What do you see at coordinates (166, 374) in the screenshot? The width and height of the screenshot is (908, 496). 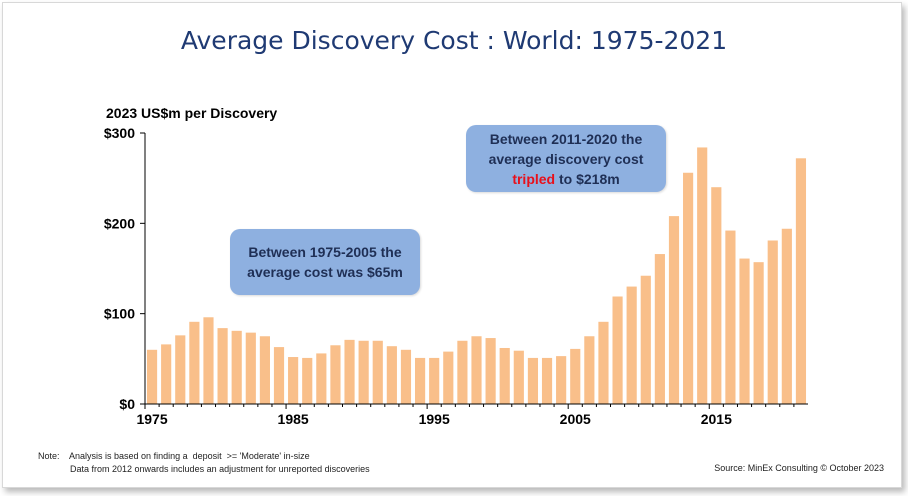 I see `bar-1976` at bounding box center [166, 374].